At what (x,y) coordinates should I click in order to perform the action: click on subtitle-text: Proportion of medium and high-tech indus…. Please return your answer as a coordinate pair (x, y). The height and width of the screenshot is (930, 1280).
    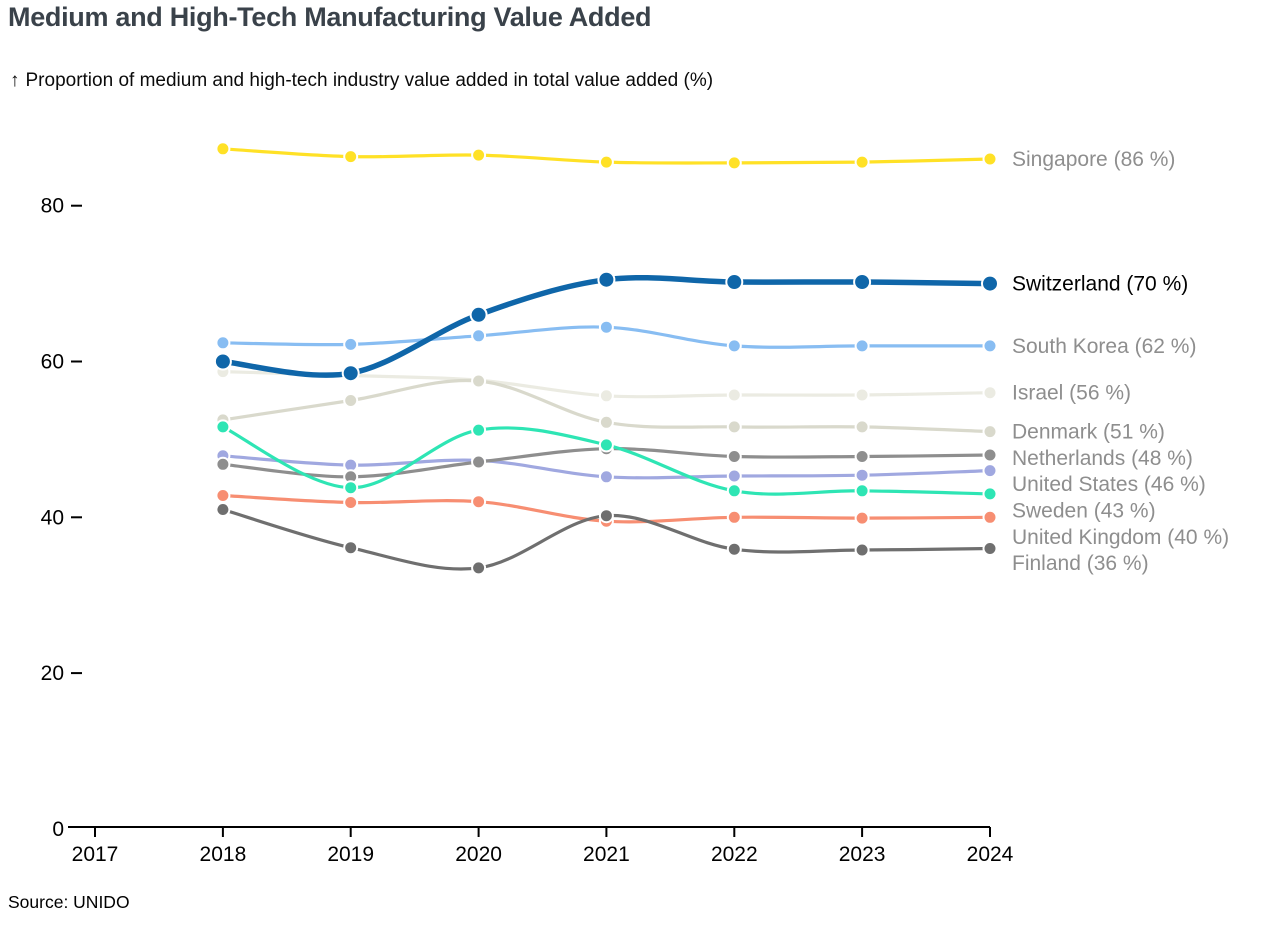
    Looking at the image, I should click on (369, 80).